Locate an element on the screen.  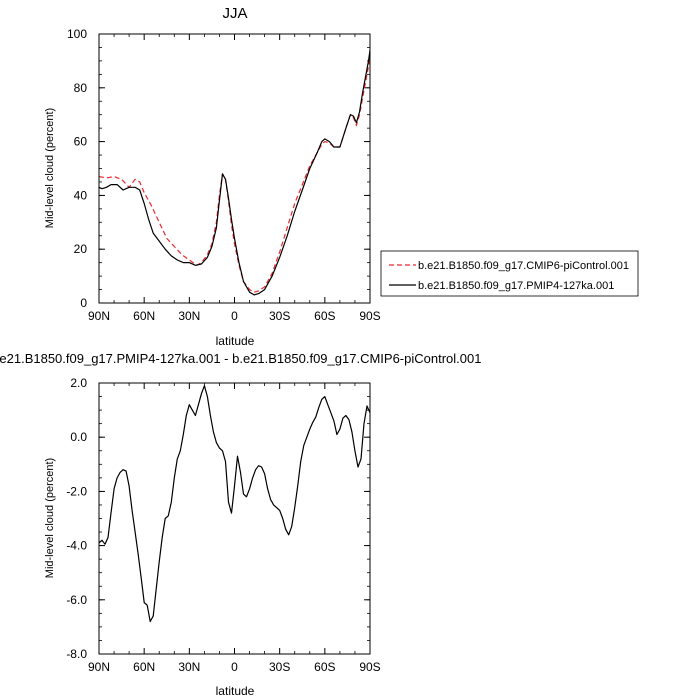
bottom-xtick-label: 60N is located at coordinates (144, 667).